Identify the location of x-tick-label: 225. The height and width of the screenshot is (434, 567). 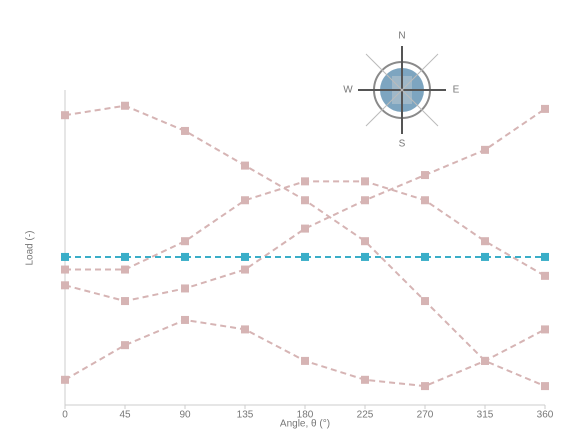
(365, 415).